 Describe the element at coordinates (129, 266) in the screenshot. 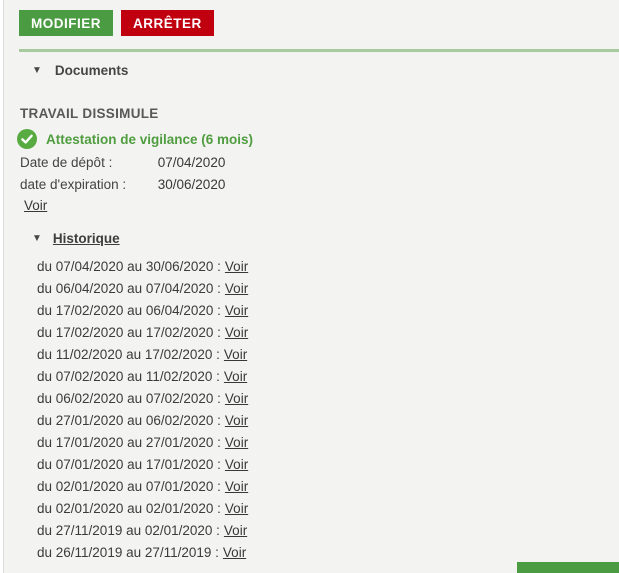

I see `history-period: du 07/04/2020 au 30/06/2020 :` at that location.